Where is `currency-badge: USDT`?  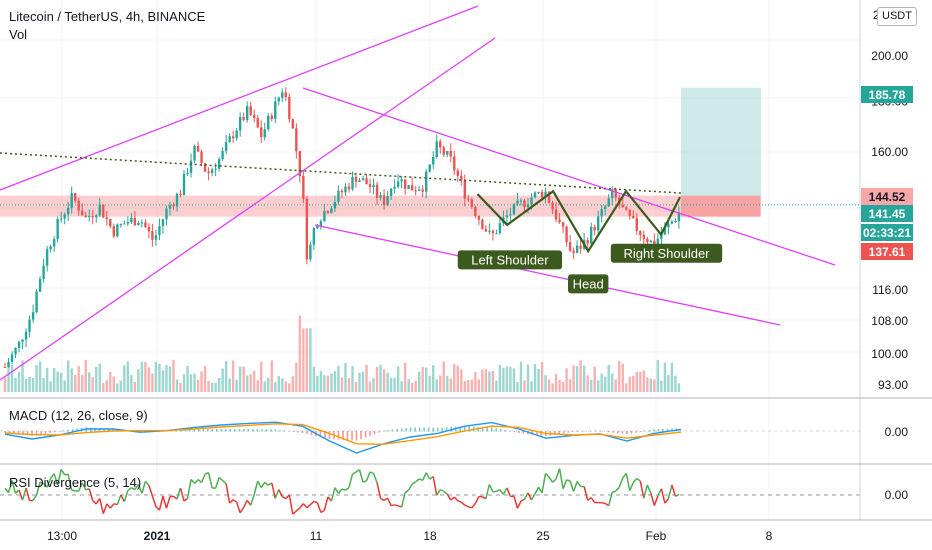 currency-badge: USDT is located at coordinates (897, 16).